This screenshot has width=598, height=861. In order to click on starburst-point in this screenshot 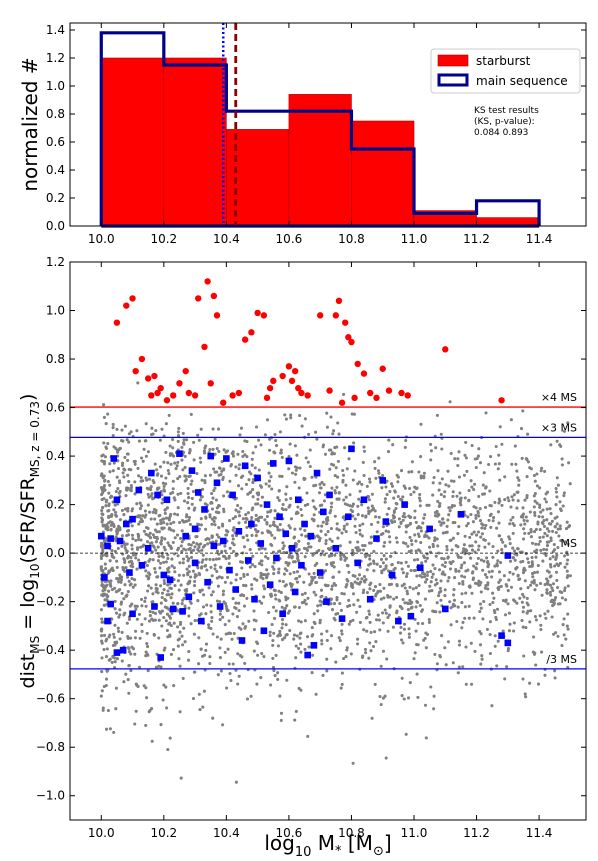, I will do `click(148, 378)`.